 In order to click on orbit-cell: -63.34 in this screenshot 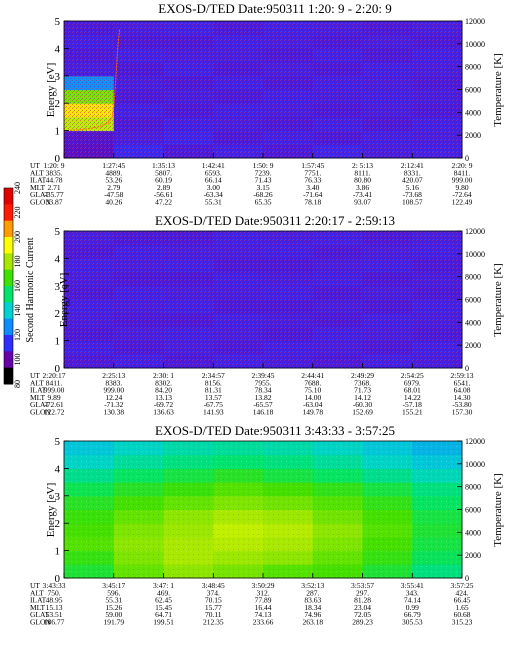, I will do `click(214, 194)`.